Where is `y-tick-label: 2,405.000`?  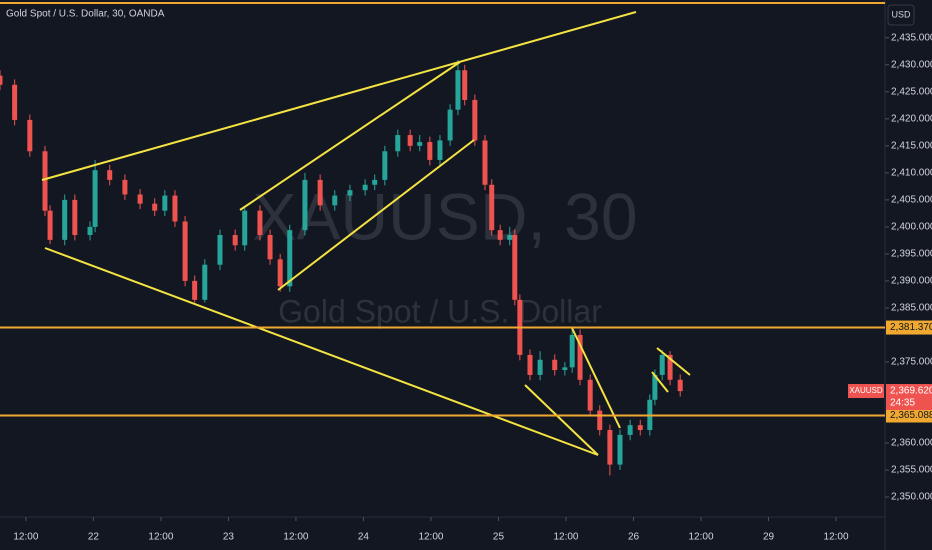 y-tick-label: 2,405.000 is located at coordinates (911, 200).